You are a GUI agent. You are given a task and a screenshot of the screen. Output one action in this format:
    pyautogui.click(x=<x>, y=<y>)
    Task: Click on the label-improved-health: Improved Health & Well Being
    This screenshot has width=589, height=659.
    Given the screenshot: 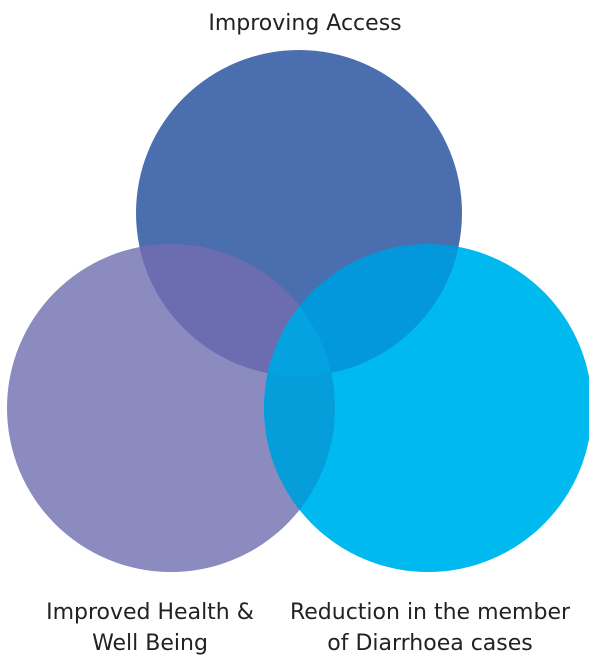 What is the action you would take?
    pyautogui.click(x=150, y=628)
    